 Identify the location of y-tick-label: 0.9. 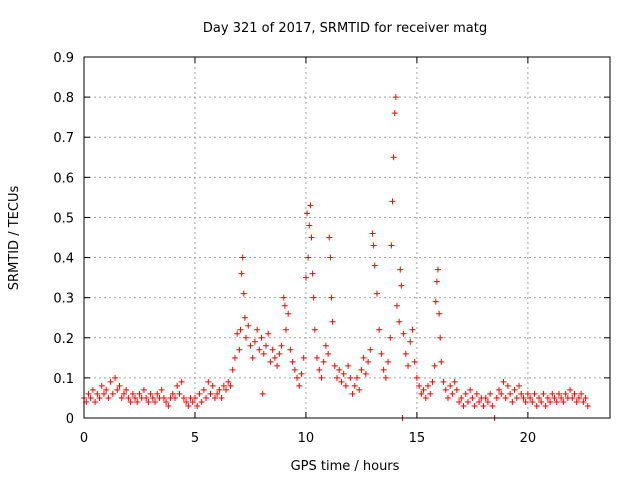
(63, 58).